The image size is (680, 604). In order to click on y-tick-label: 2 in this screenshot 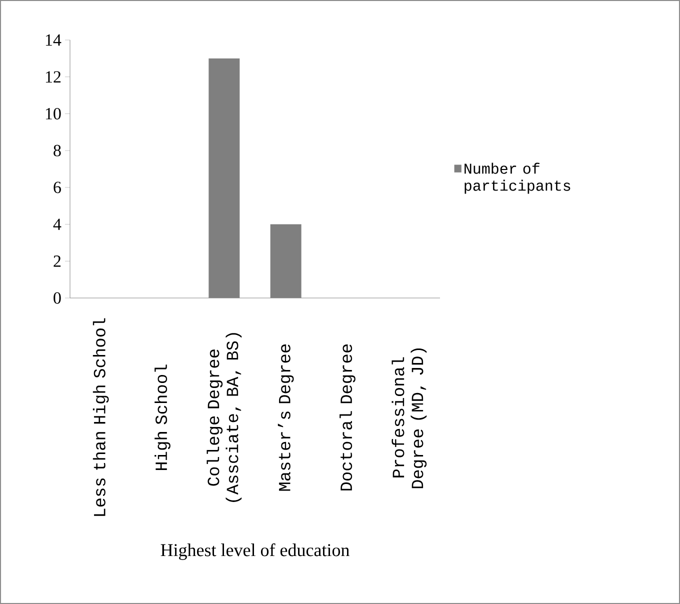, I will do `click(57, 261)`.